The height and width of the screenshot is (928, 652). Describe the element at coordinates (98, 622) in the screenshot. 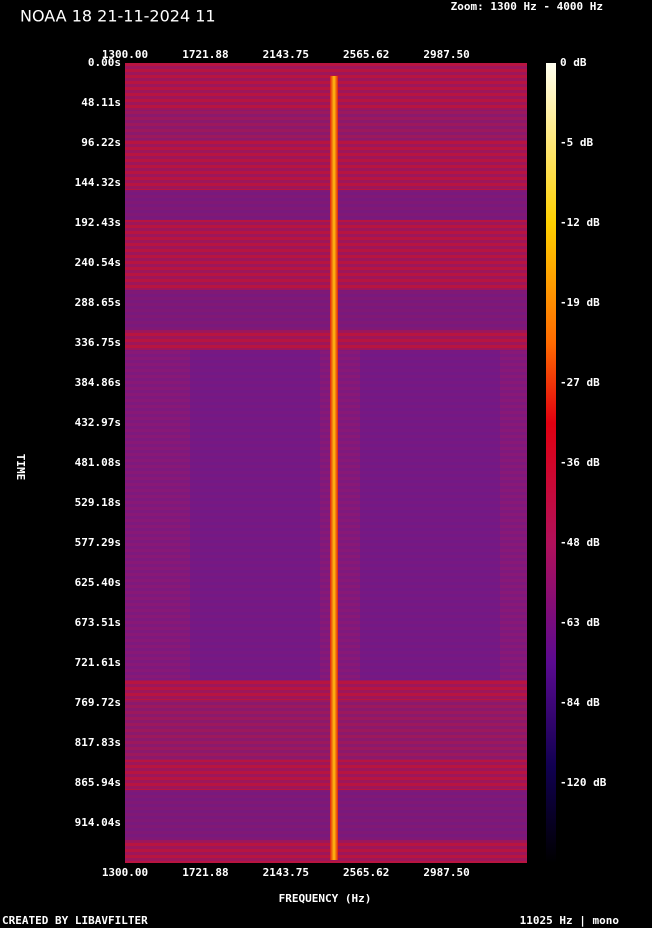

I see `y-tick-label: 673.51s` at that location.